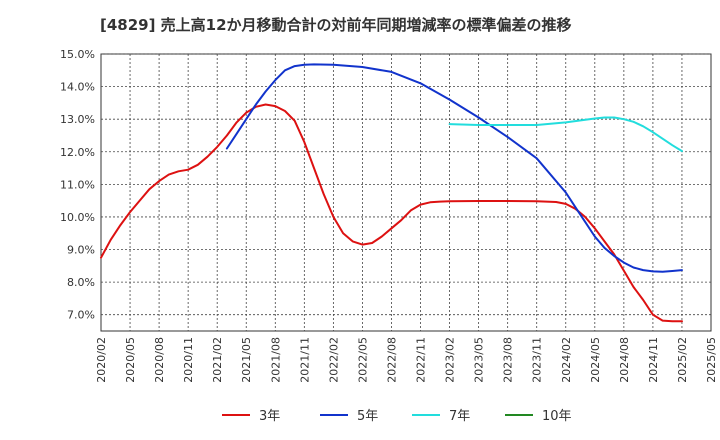  Describe the element at coordinates (304, 360) in the screenshot. I see `x-tick-label: 2021/11` at that location.